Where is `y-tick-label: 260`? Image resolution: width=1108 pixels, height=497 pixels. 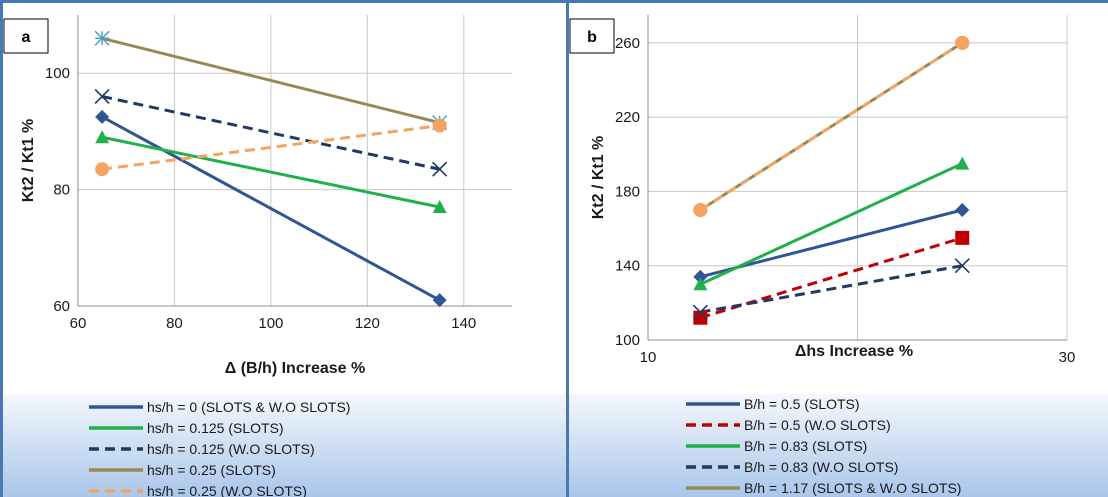 y-tick-label: 260 is located at coordinates (627, 43).